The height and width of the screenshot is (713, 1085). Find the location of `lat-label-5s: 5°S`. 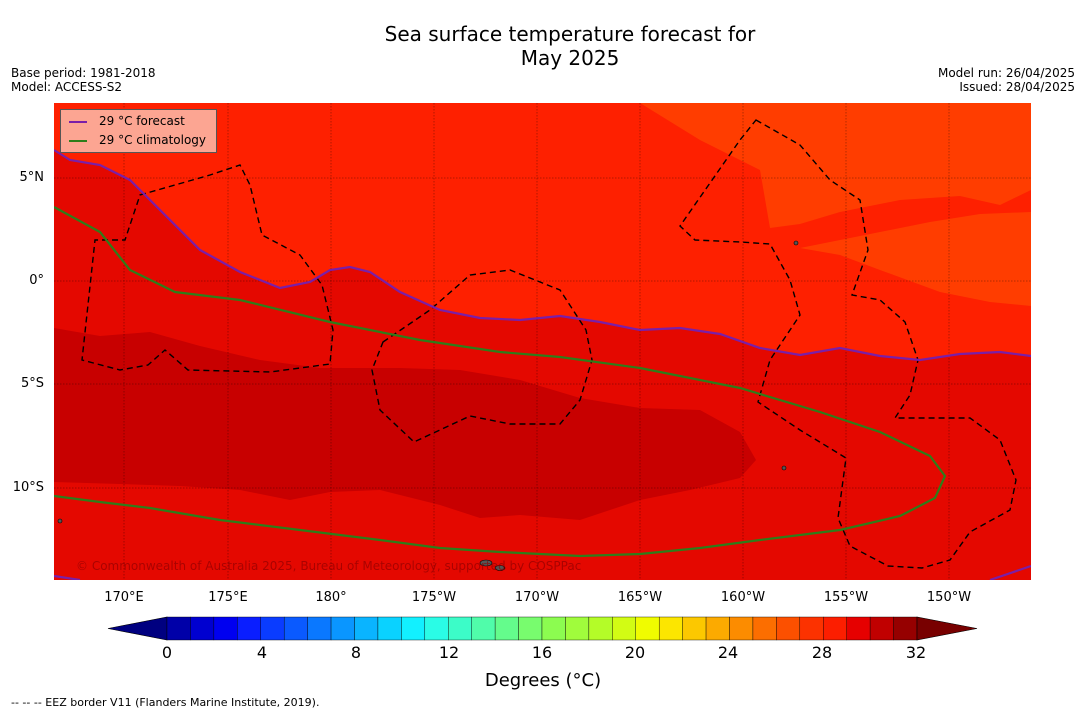

lat-label-5s: 5°S is located at coordinates (32, 383).